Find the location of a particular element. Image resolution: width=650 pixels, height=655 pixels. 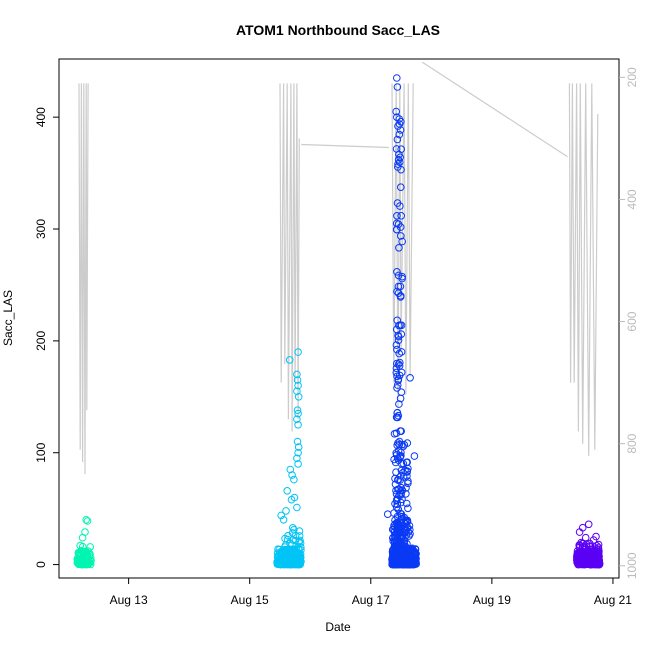

y-tick-label: 0 is located at coordinates (41, 564).